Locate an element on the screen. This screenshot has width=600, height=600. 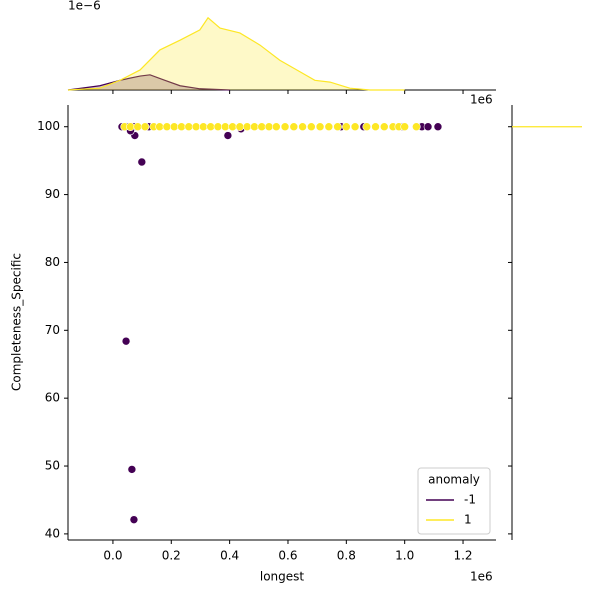
x-tick-label: 0.6 is located at coordinates (287, 556).